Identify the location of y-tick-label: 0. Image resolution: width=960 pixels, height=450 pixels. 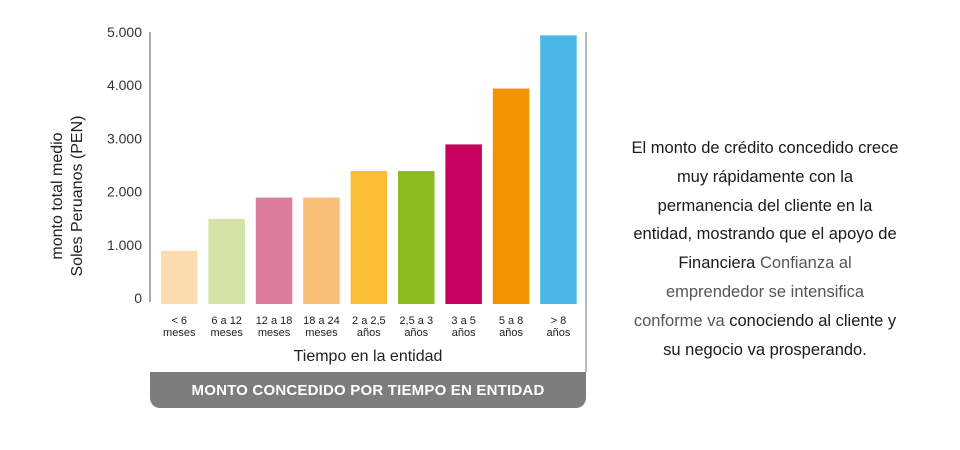
(138, 298).